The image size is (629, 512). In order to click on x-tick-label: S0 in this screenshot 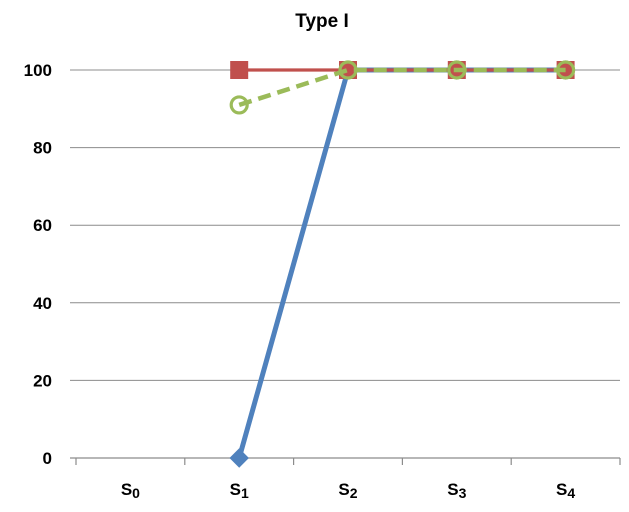, I will do `click(130, 490)`.